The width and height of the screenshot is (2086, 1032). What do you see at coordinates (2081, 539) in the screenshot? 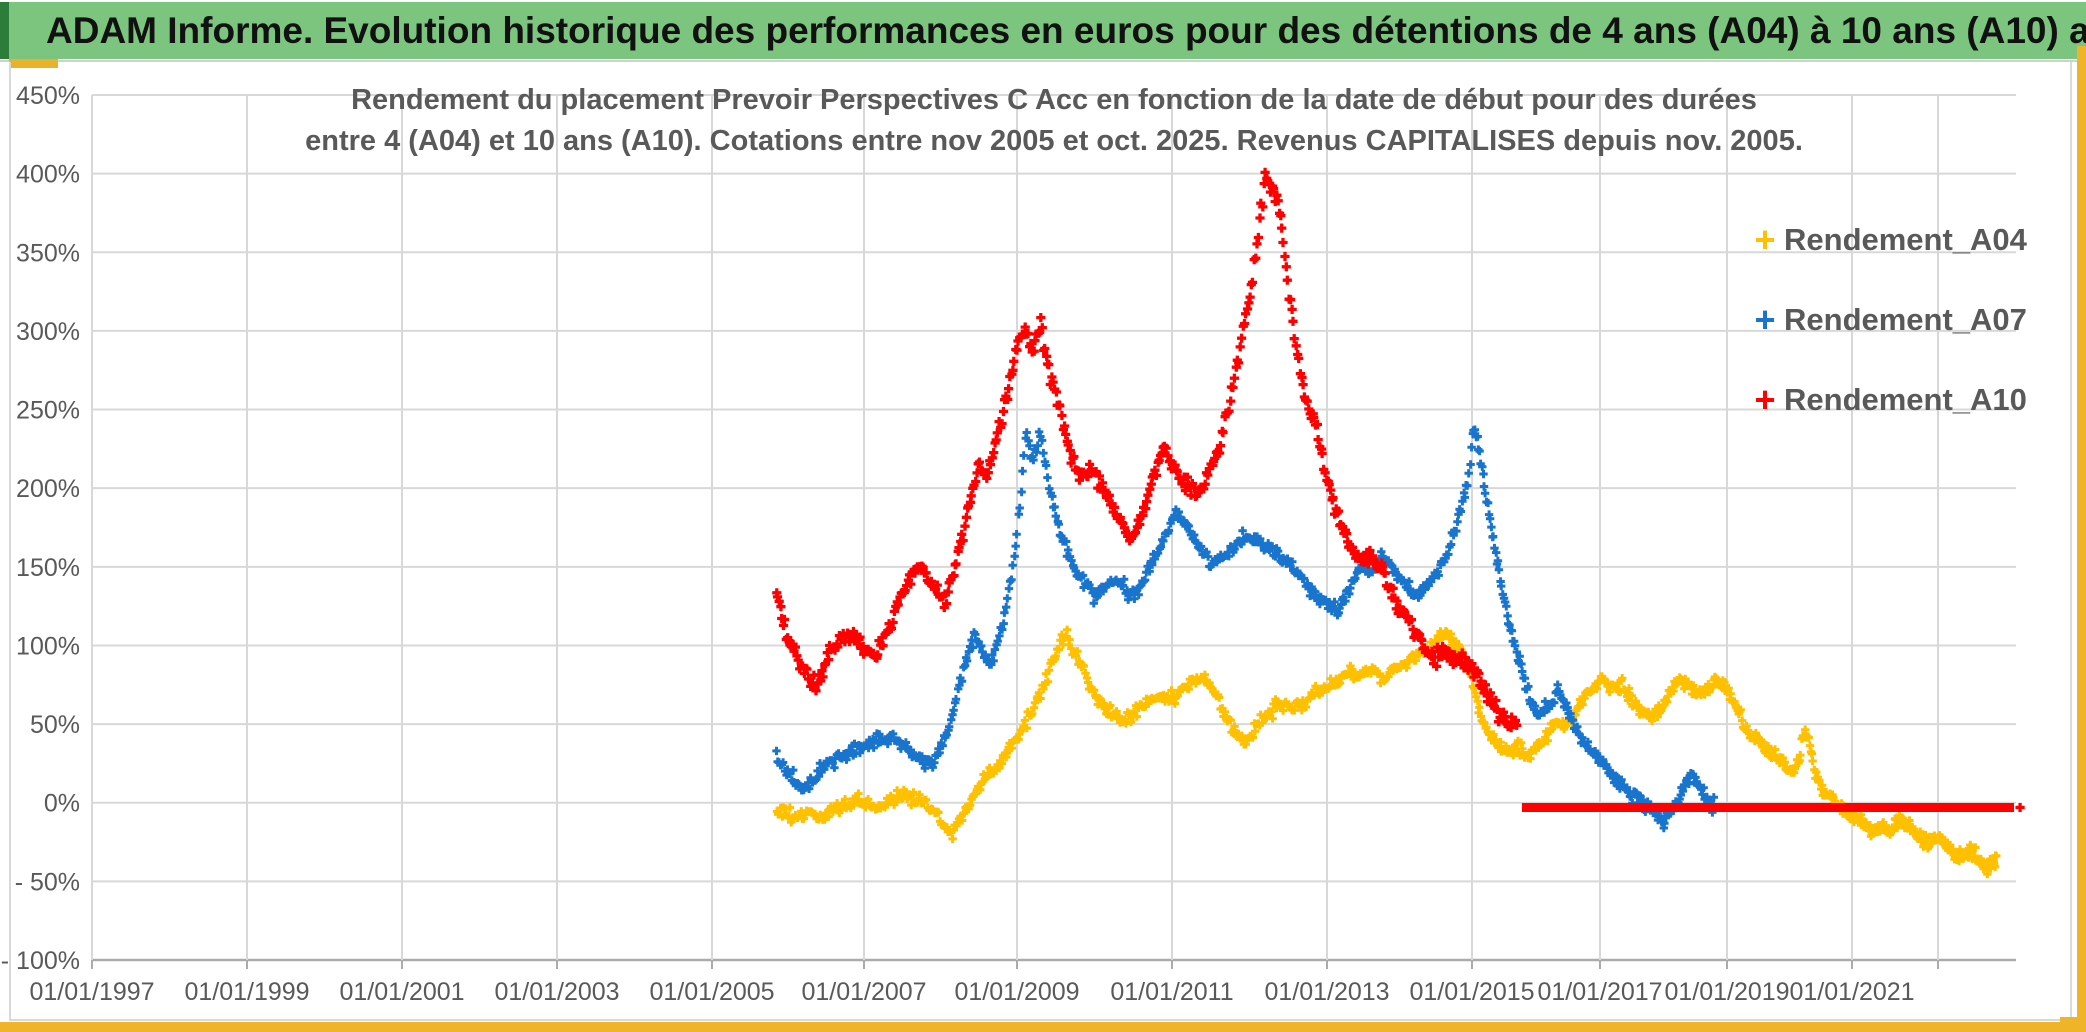
I see `gold-frame-right` at bounding box center [2081, 539].